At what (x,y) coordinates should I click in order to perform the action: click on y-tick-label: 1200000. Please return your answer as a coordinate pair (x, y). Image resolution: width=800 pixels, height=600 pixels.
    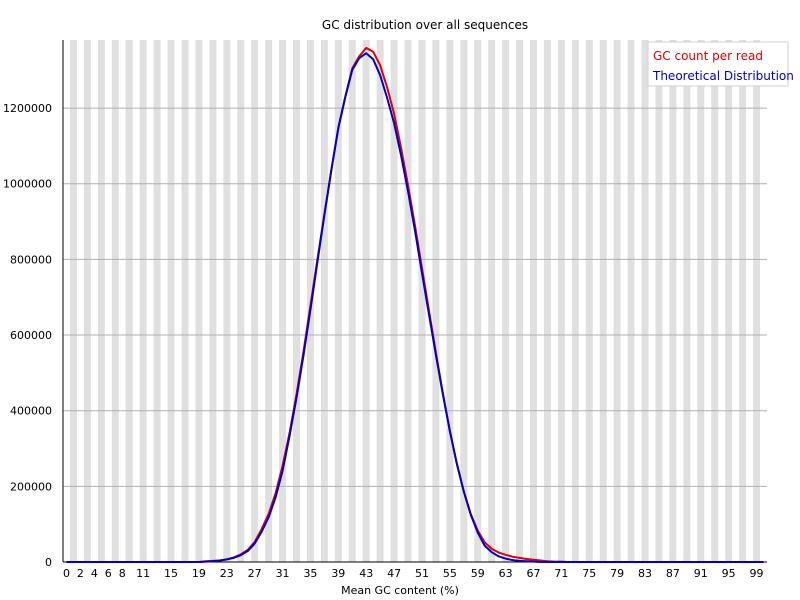
    Looking at the image, I should click on (27, 108).